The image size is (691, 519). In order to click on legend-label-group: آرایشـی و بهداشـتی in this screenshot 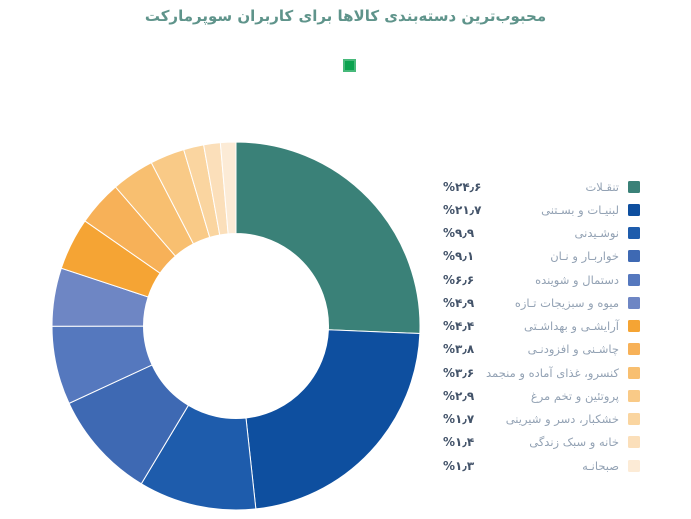, I will do `click(582, 326)`.